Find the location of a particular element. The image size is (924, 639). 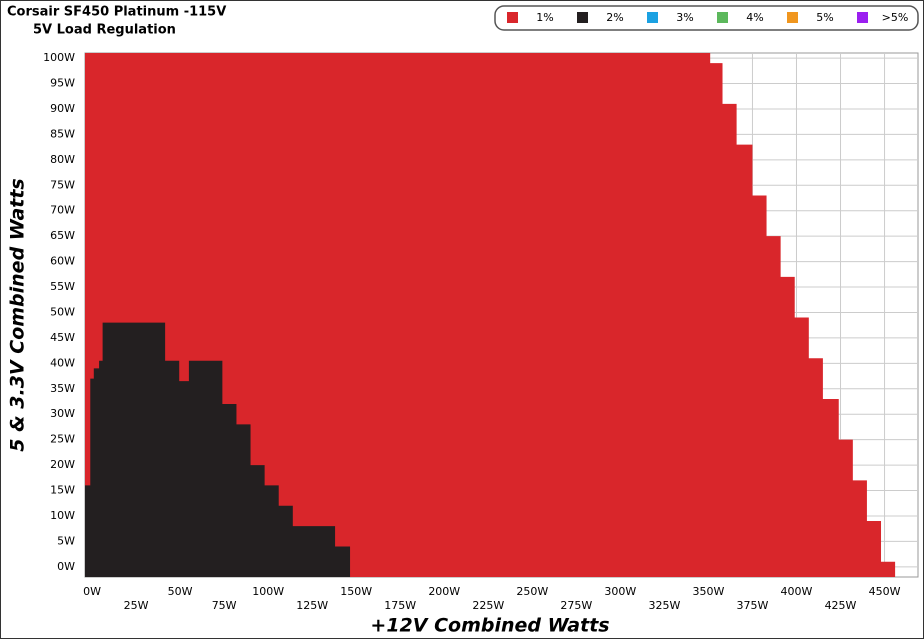

x-tick-label: 75W is located at coordinates (224, 605).